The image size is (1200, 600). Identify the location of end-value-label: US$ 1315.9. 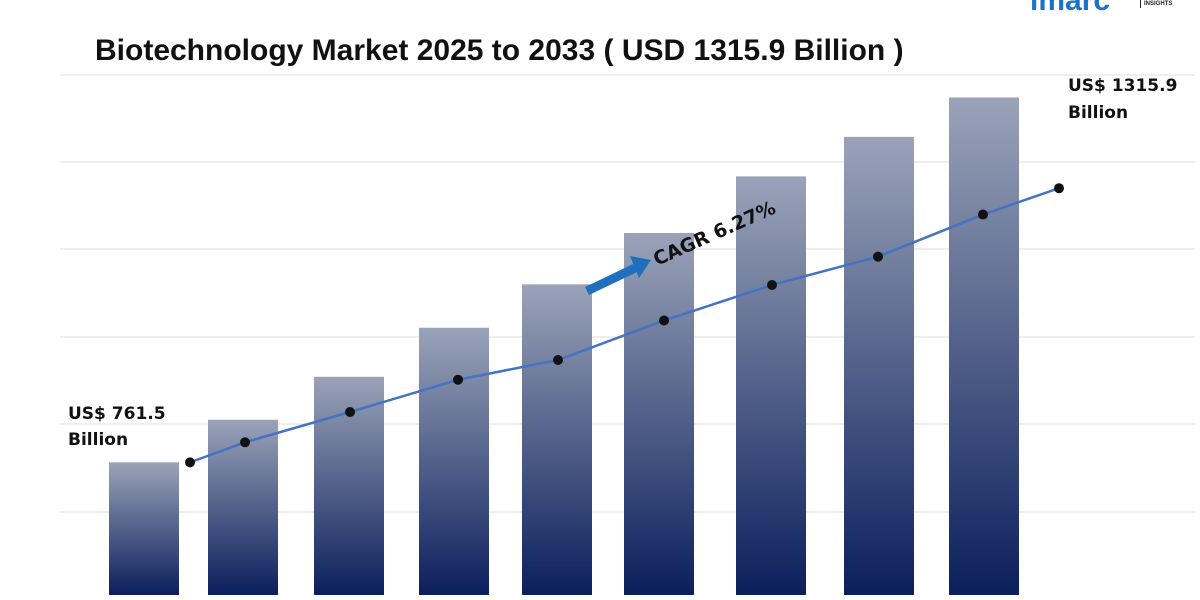
(1122, 86).